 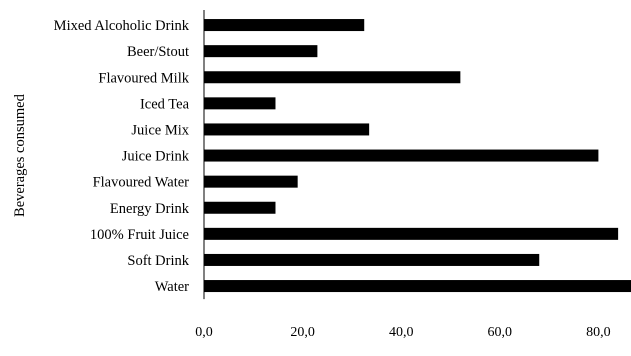 What do you see at coordinates (204, 332) in the screenshot?
I see `x-tick-label: 0,0` at bounding box center [204, 332].